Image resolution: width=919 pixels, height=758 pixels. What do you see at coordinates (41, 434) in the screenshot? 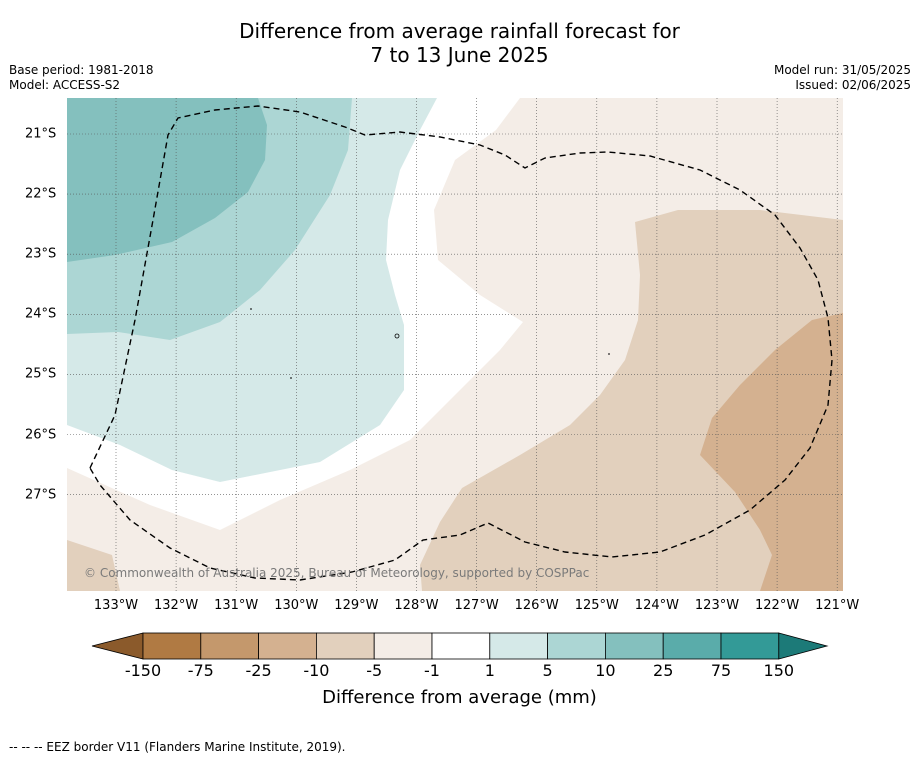
I see `latitude-tick-label: 26°S` at bounding box center [41, 434].